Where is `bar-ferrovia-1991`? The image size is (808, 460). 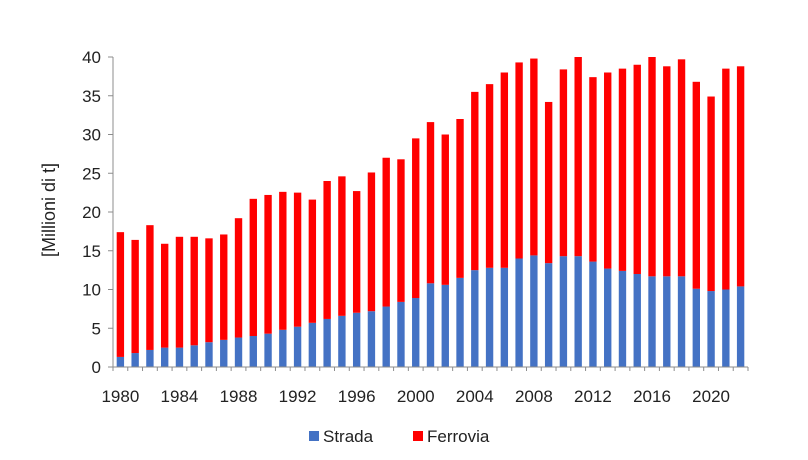 bar-ferrovia-1991 is located at coordinates (283, 260).